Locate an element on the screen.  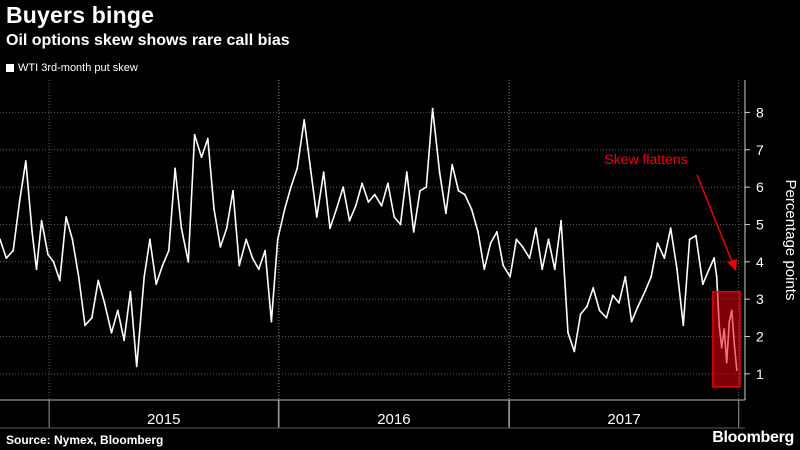
y-axis-ticks: 1 2 3 4 5 6 7 8 is located at coordinates (754, 240).